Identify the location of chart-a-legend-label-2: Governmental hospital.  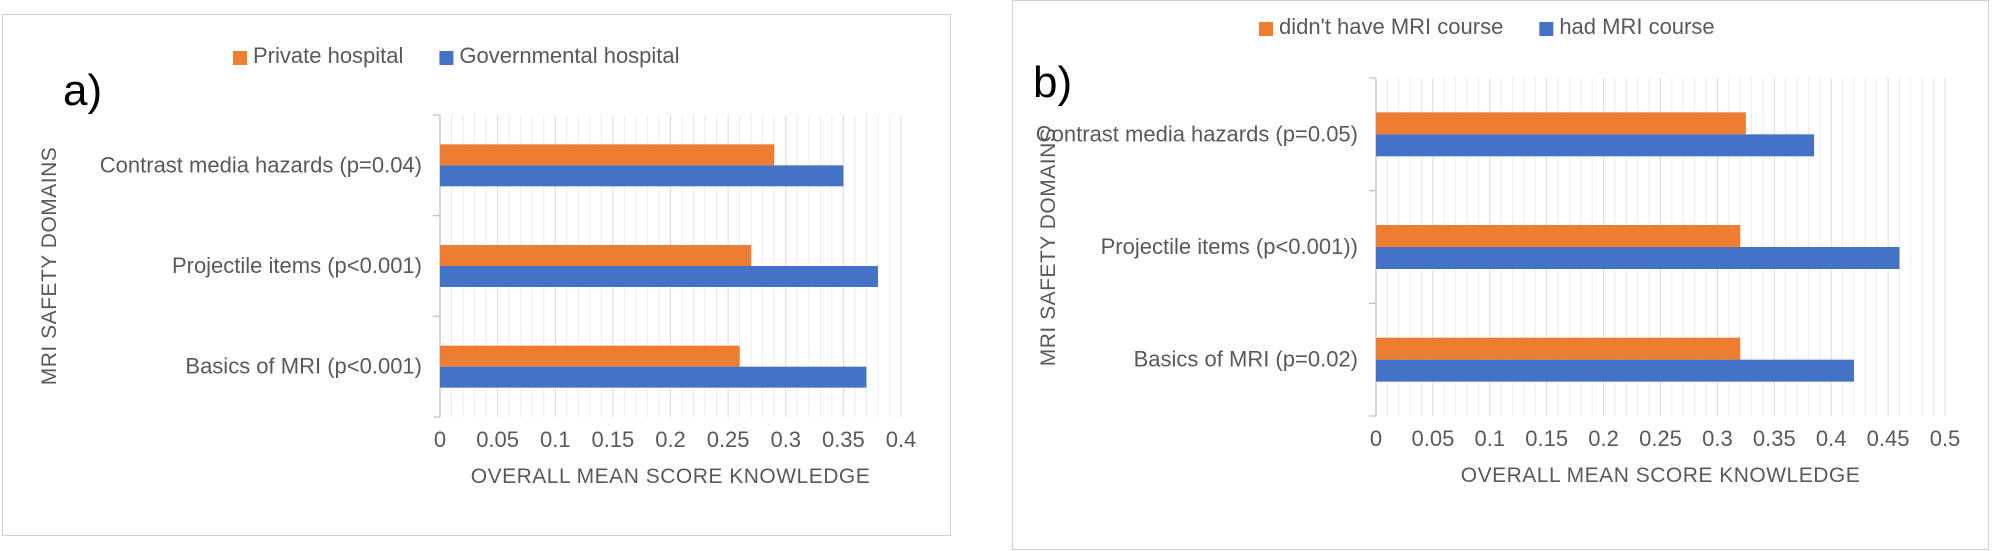
(569, 55).